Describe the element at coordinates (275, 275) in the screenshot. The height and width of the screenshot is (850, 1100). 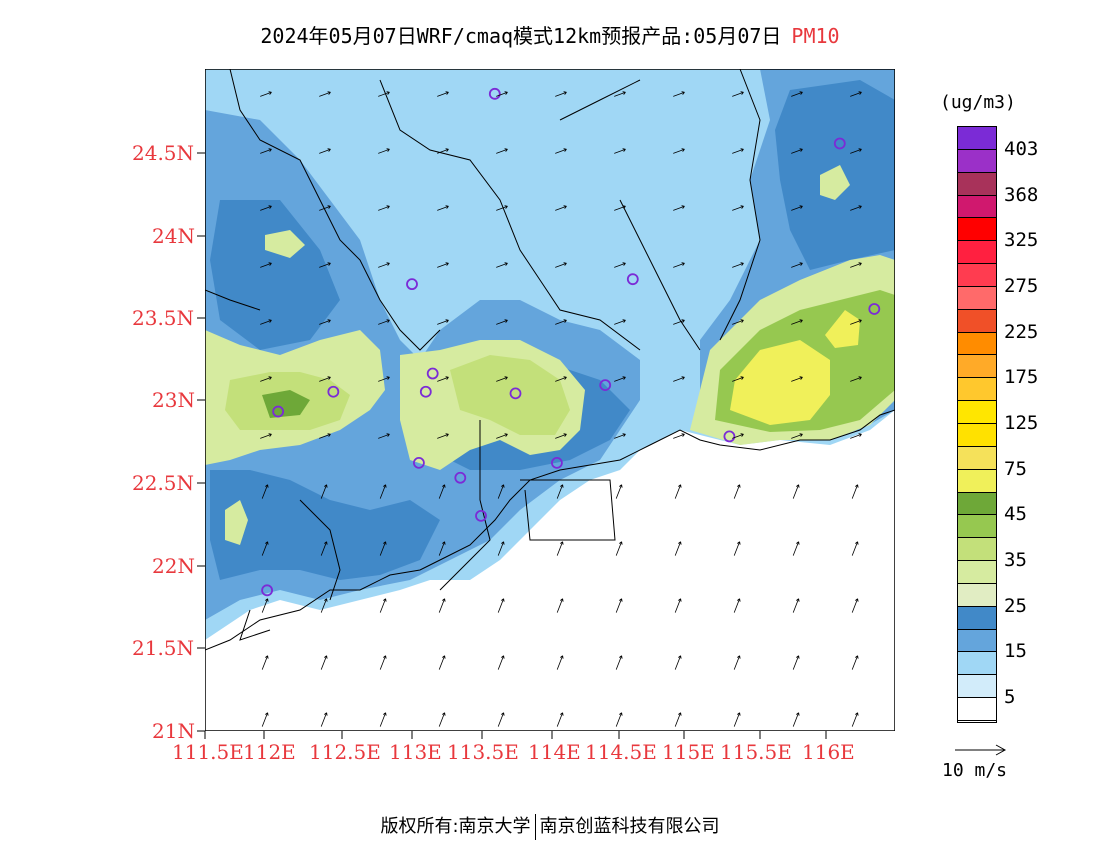
I see `field-dark-blue-west` at that location.